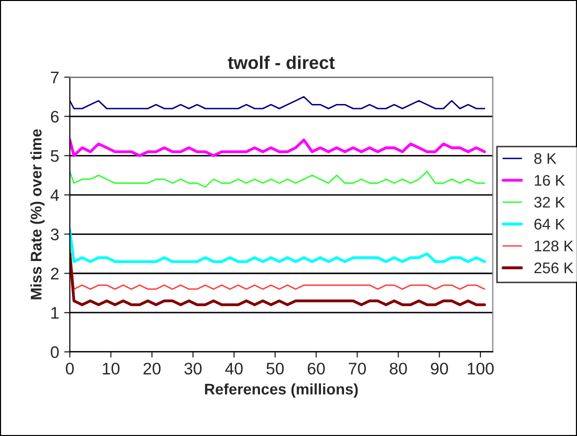 The width and height of the screenshot is (577, 436). Describe the element at coordinates (549, 180) in the screenshot. I see `legend-label: 16 K` at that location.